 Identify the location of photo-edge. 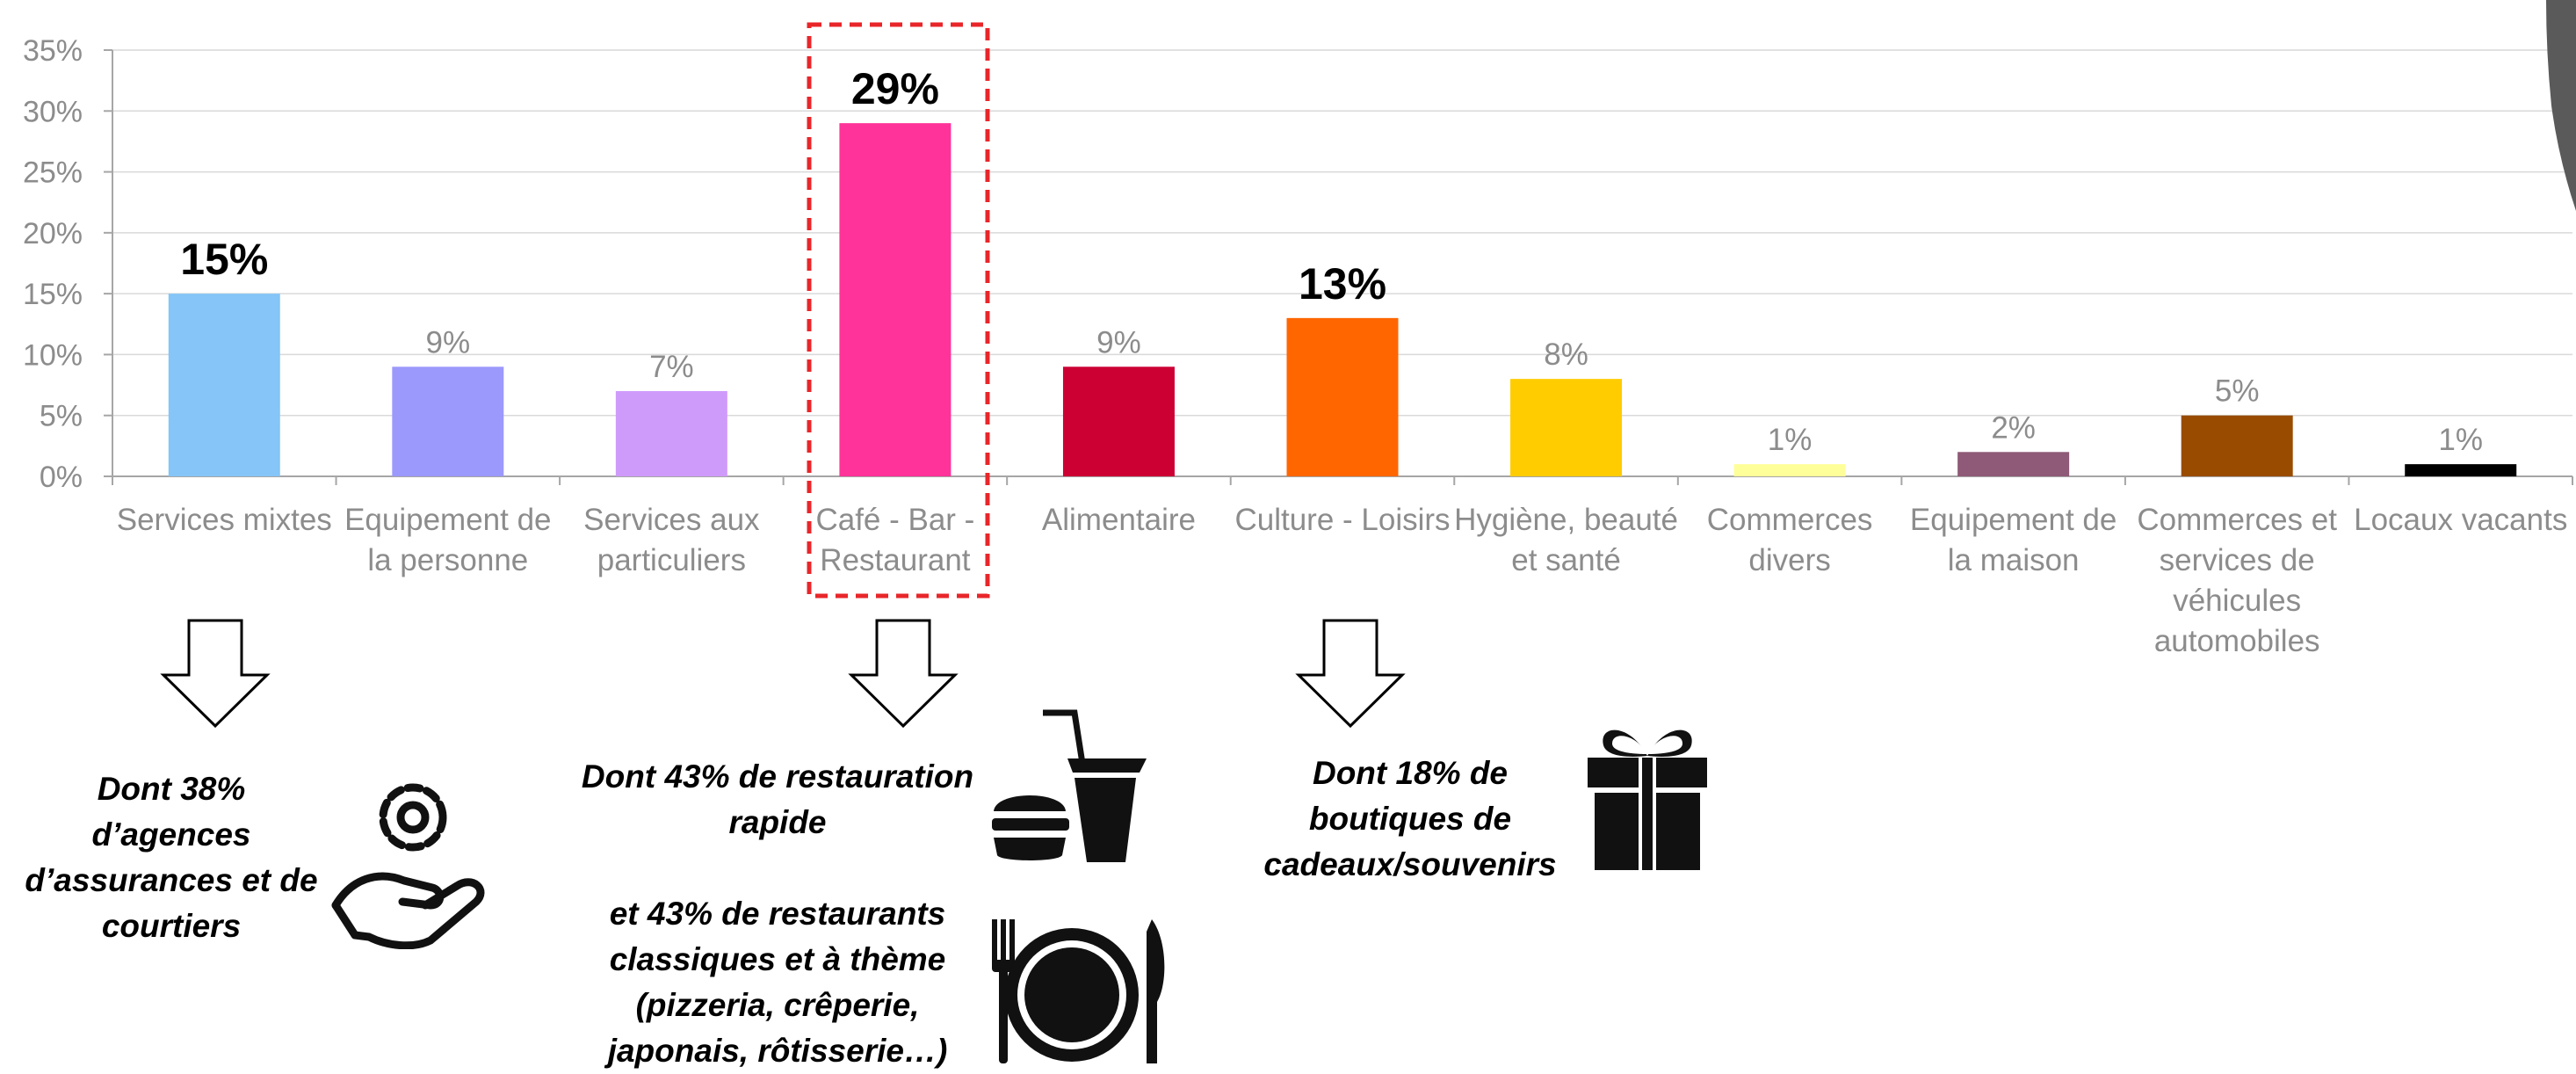
(2561, 105).